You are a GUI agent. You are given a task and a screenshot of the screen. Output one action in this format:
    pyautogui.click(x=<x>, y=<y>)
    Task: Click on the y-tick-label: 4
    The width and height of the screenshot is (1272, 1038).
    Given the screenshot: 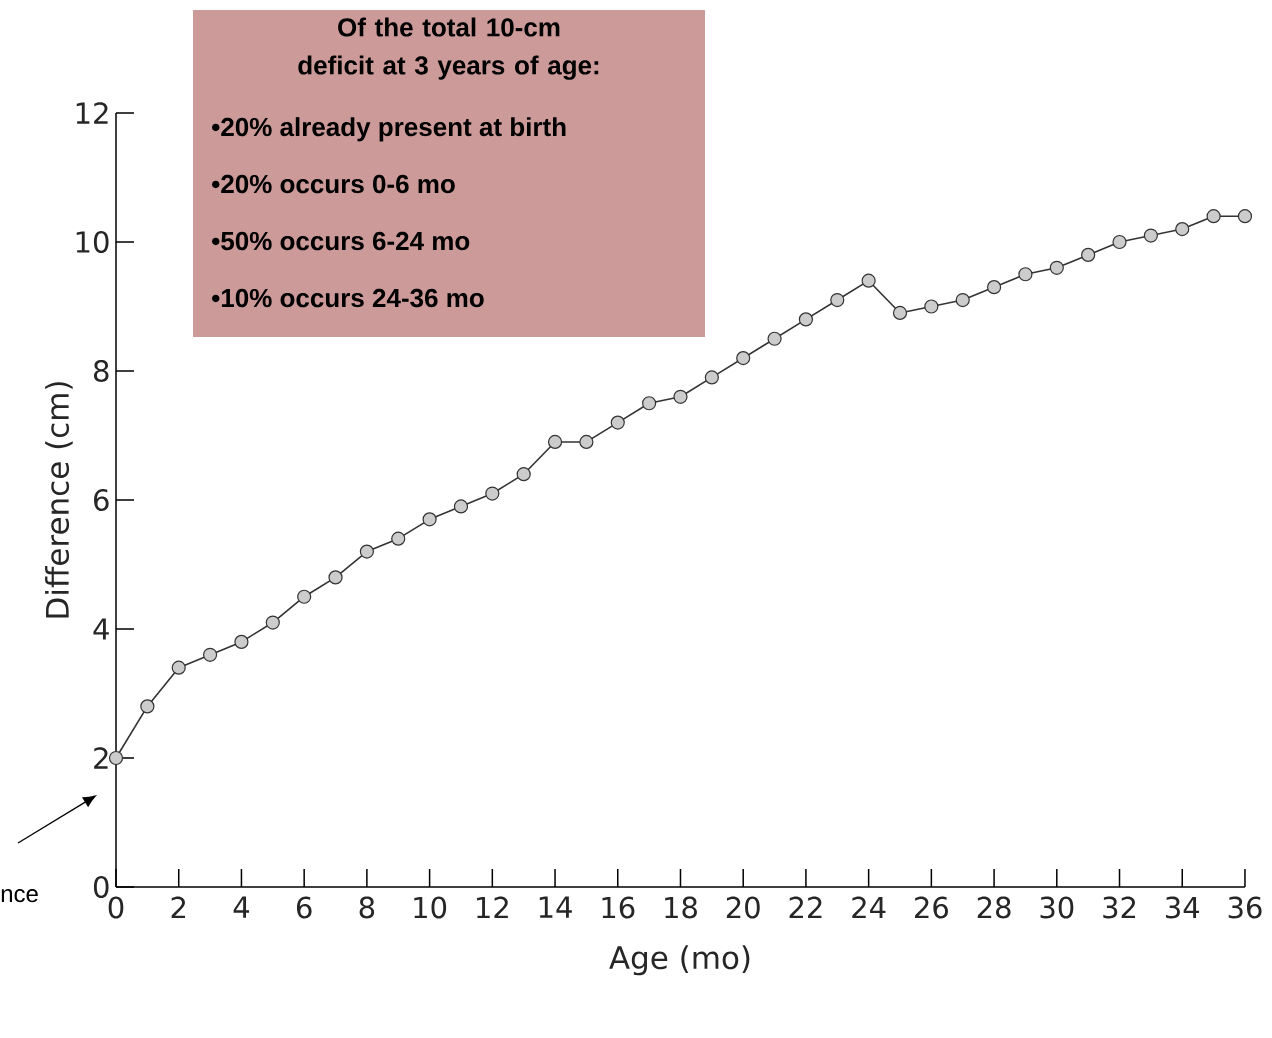 What is the action you would take?
    pyautogui.click(x=101, y=629)
    